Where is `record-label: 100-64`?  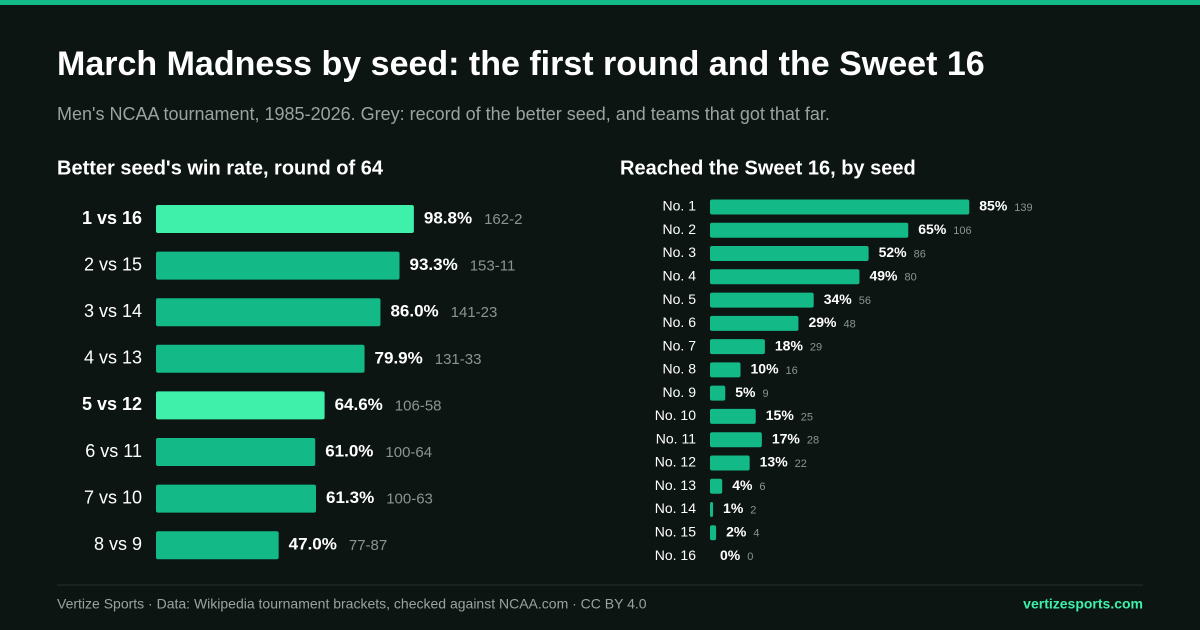
record-label: 100-64 is located at coordinates (408, 452).